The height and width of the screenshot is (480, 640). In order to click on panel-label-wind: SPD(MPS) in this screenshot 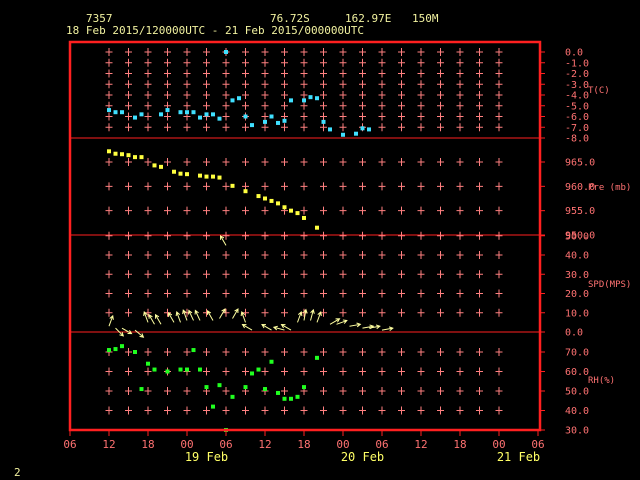, I will do `click(609, 285)`.